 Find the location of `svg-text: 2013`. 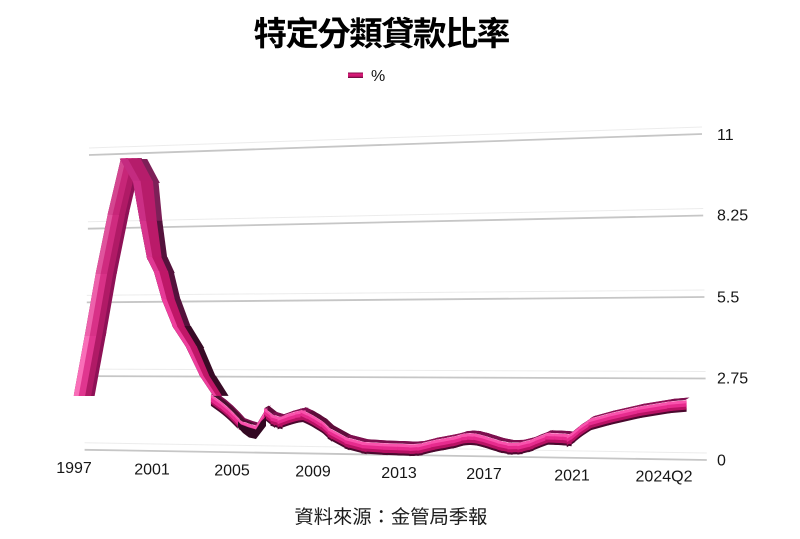

svg-text: 2013 is located at coordinates (399, 473).